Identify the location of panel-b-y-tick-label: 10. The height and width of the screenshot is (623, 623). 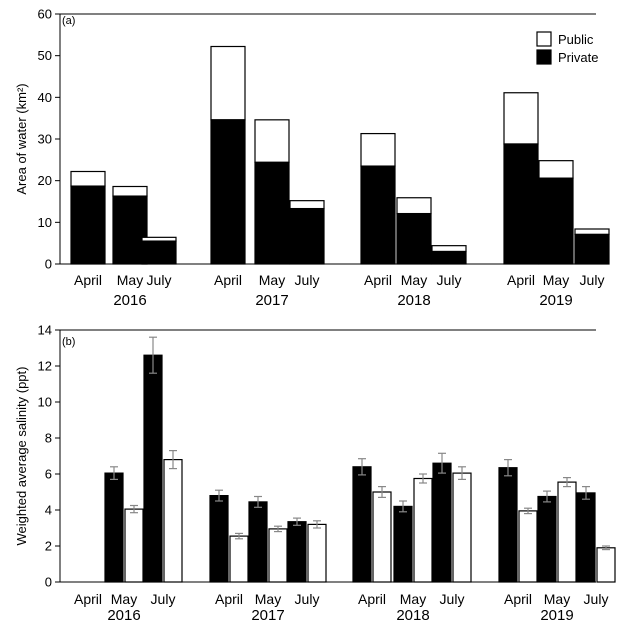
(45, 402).